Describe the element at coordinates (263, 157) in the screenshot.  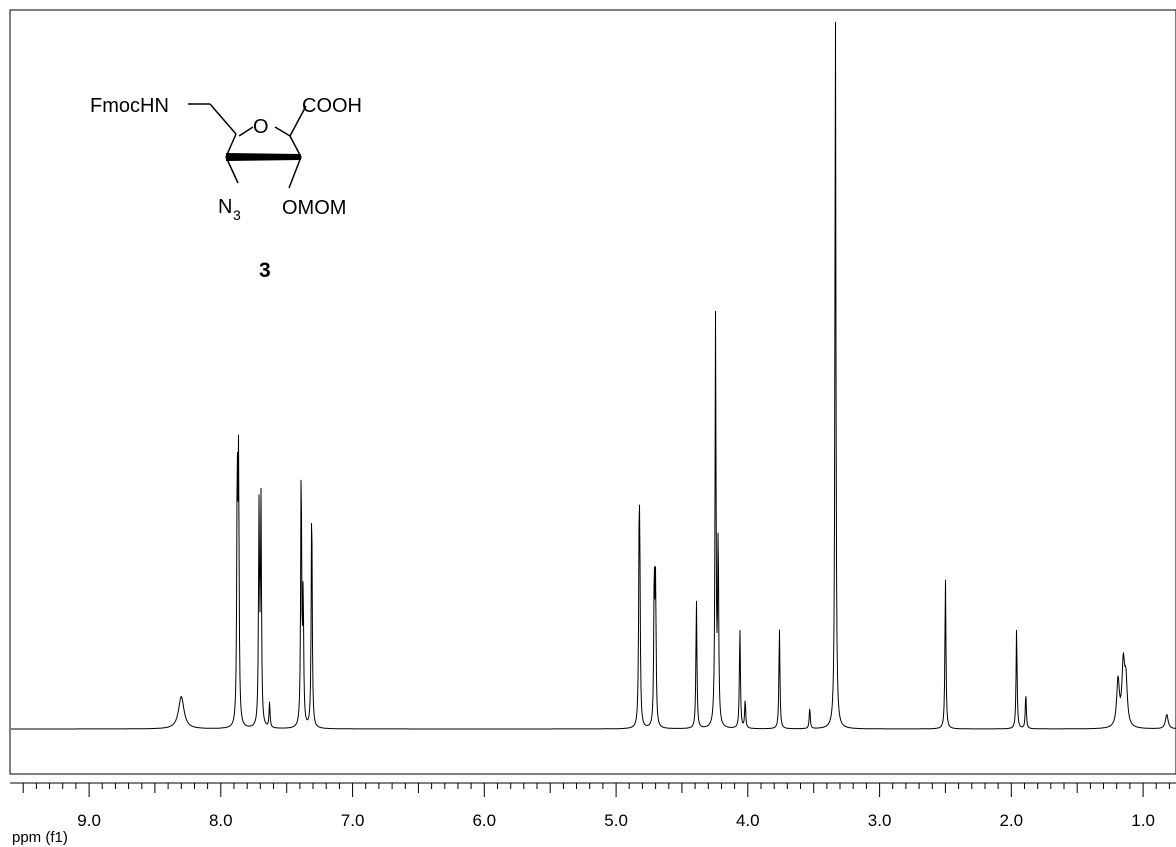
I see `structure-wedge-bond` at that location.